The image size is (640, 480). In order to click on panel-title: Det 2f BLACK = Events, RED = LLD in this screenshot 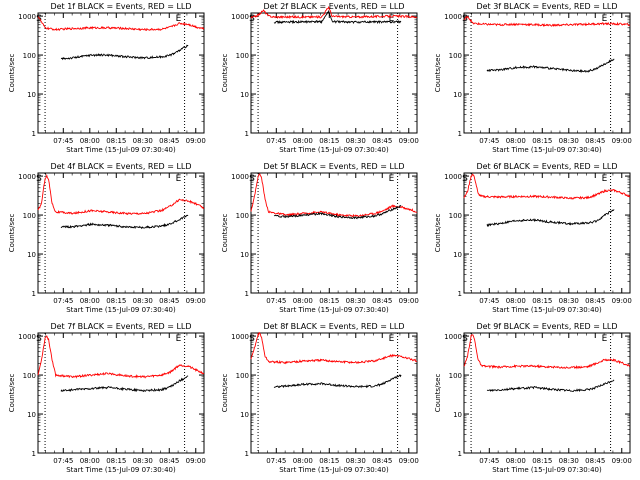, I will do `click(333, 6)`.